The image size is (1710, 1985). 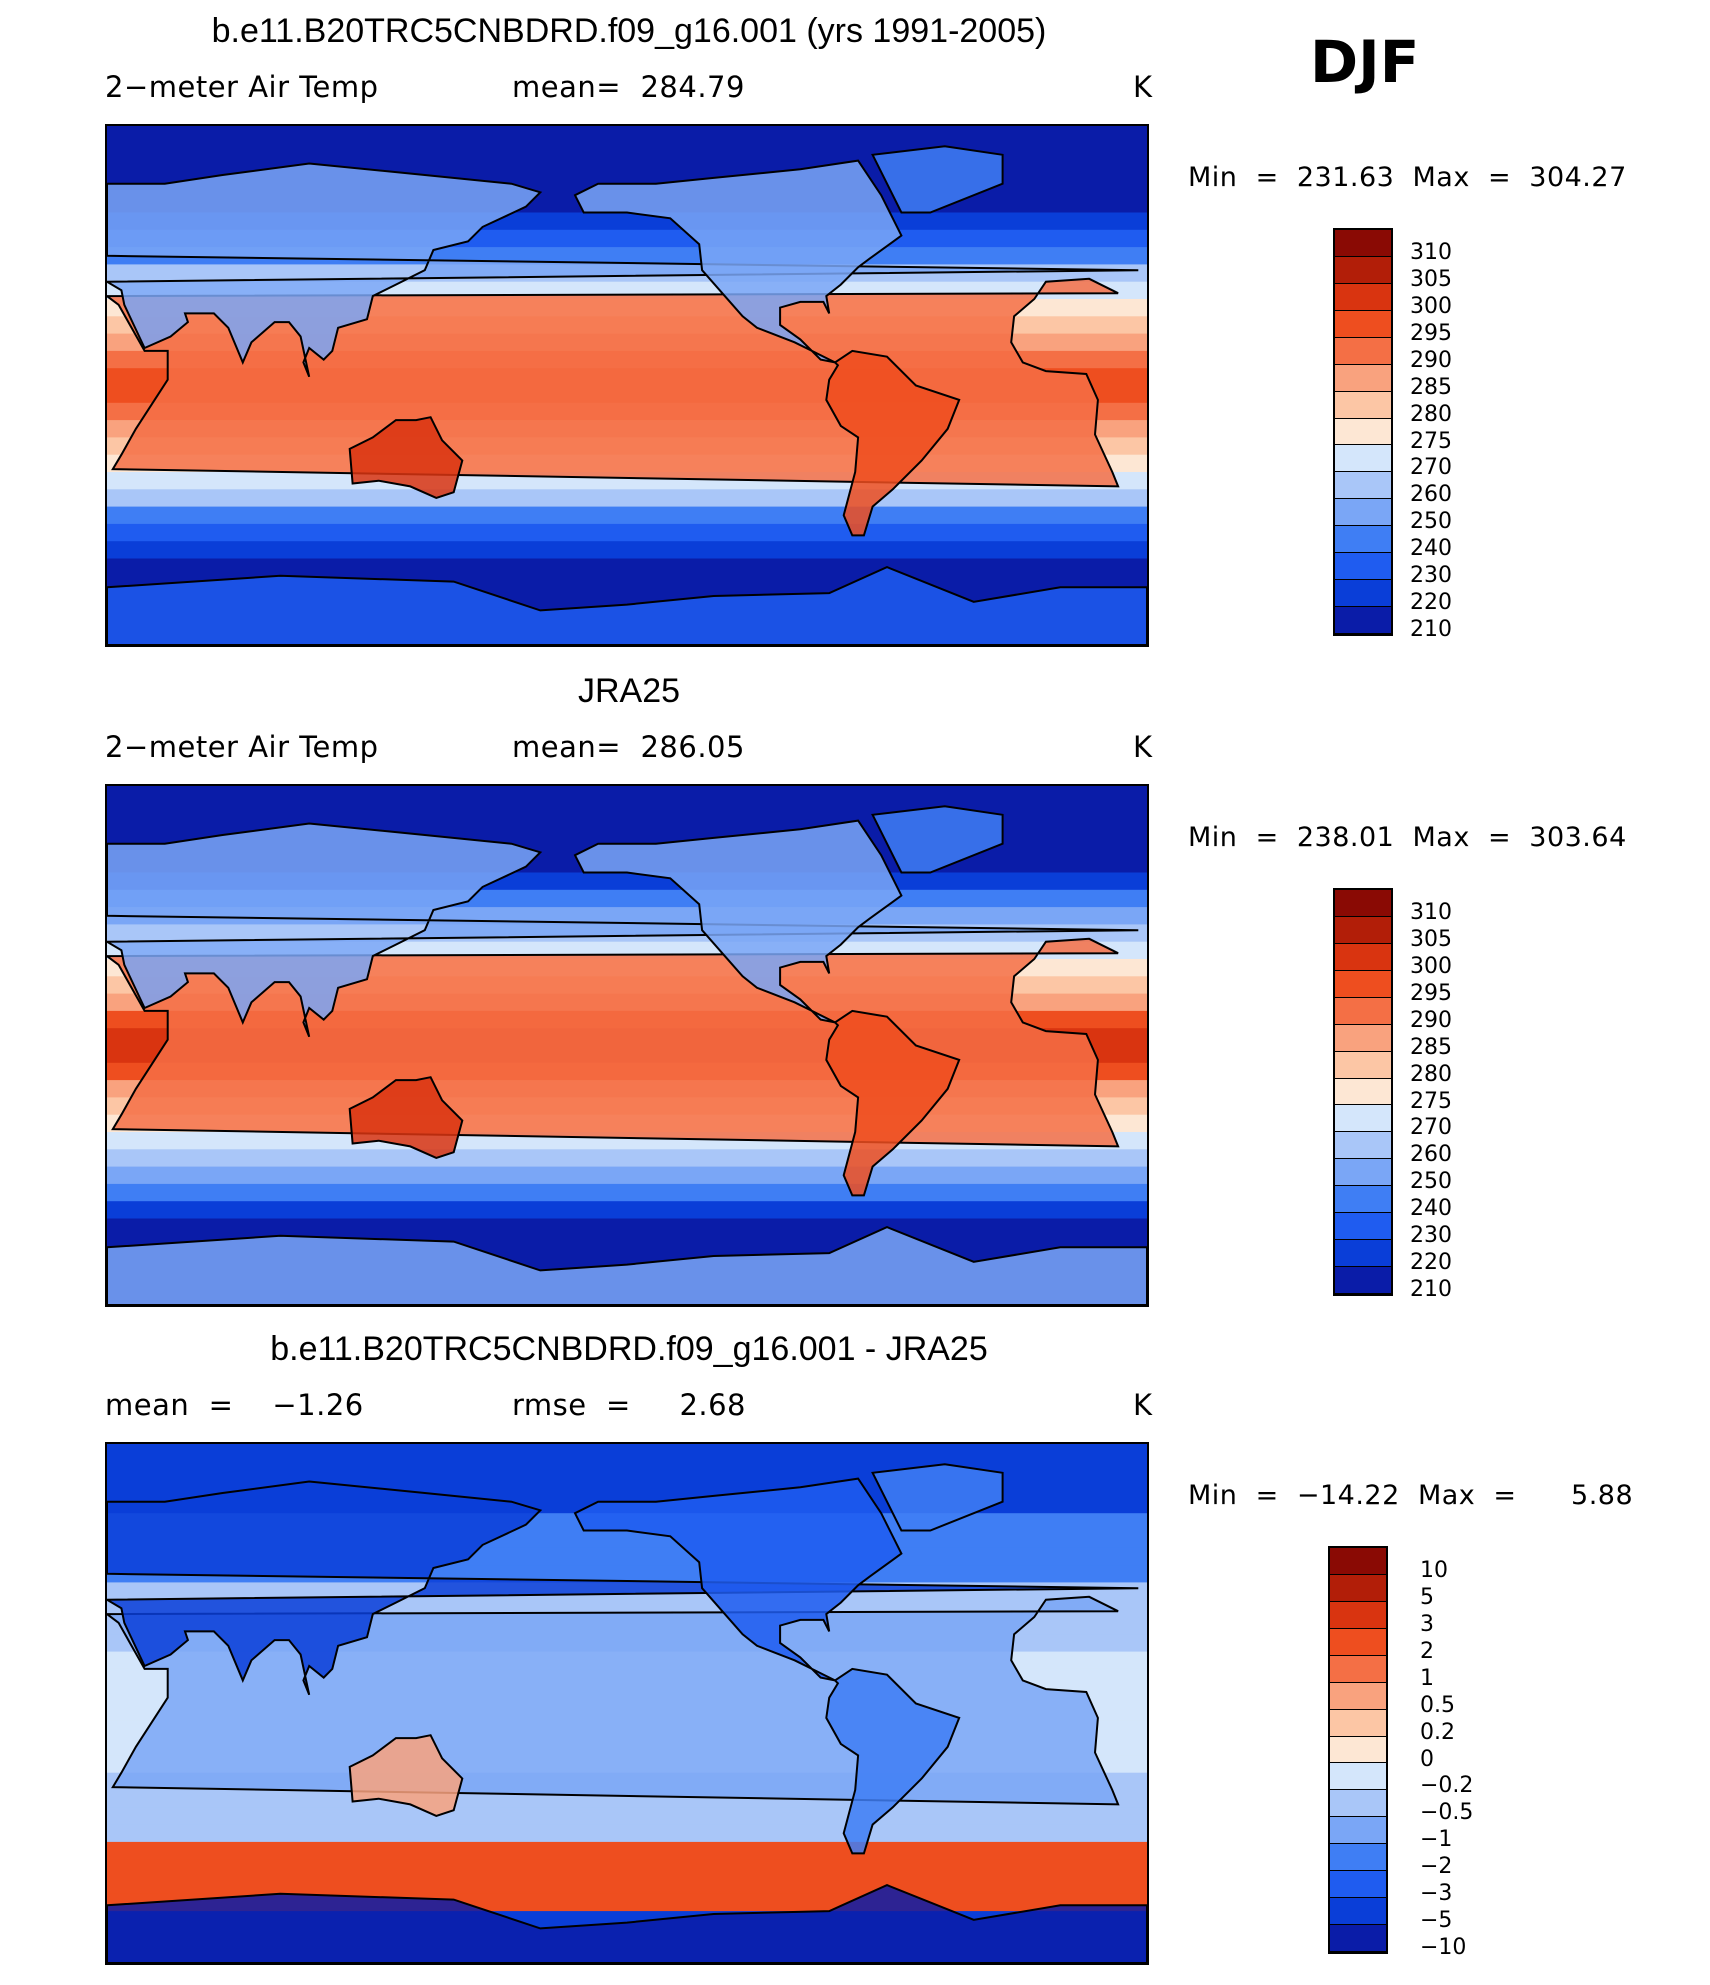 I want to click on mean-label: mean= 286.05, so click(x=628, y=747).